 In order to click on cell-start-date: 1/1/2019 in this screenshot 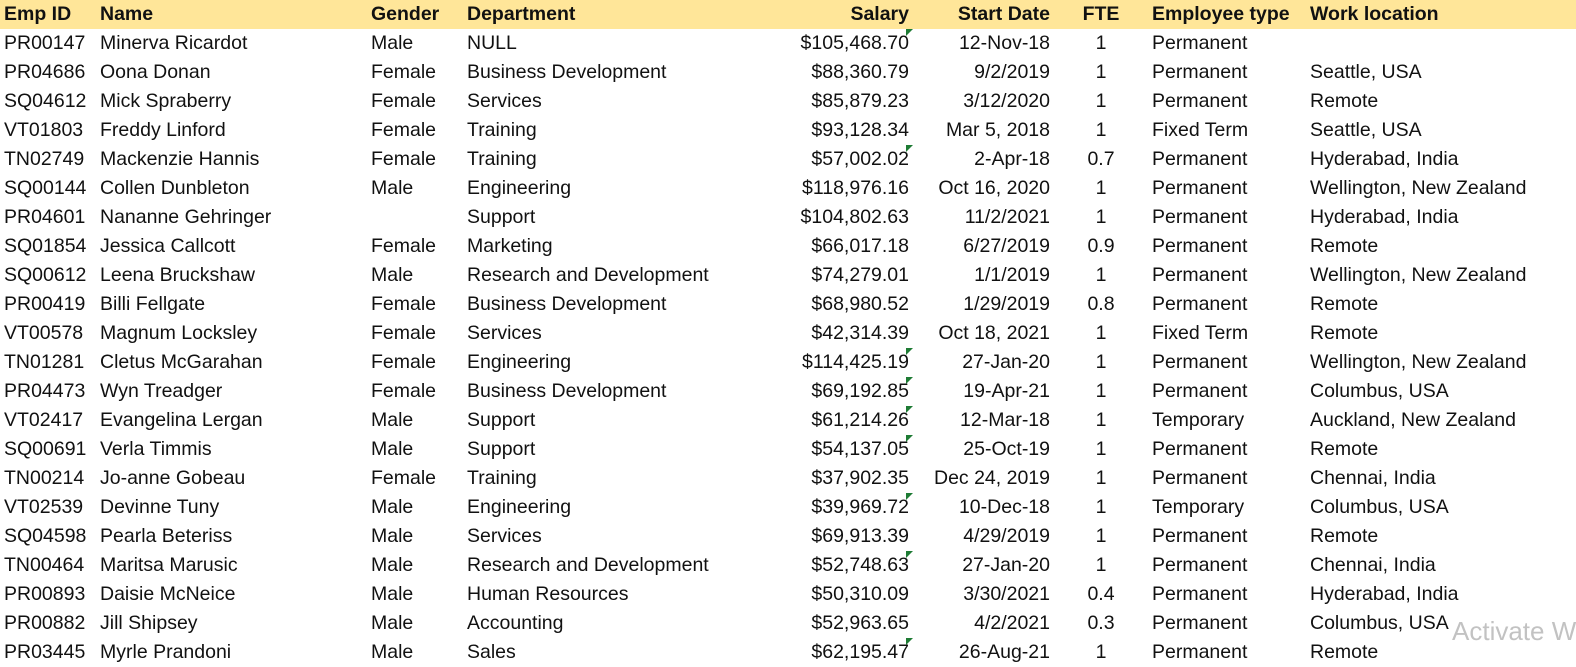, I will do `click(1012, 275)`.